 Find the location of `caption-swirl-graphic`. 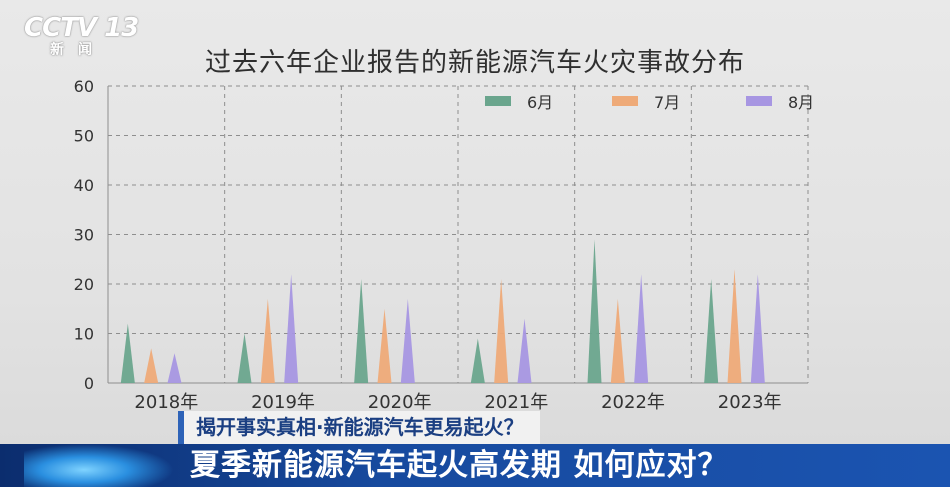

caption-swirl-graphic is located at coordinates (99, 465).